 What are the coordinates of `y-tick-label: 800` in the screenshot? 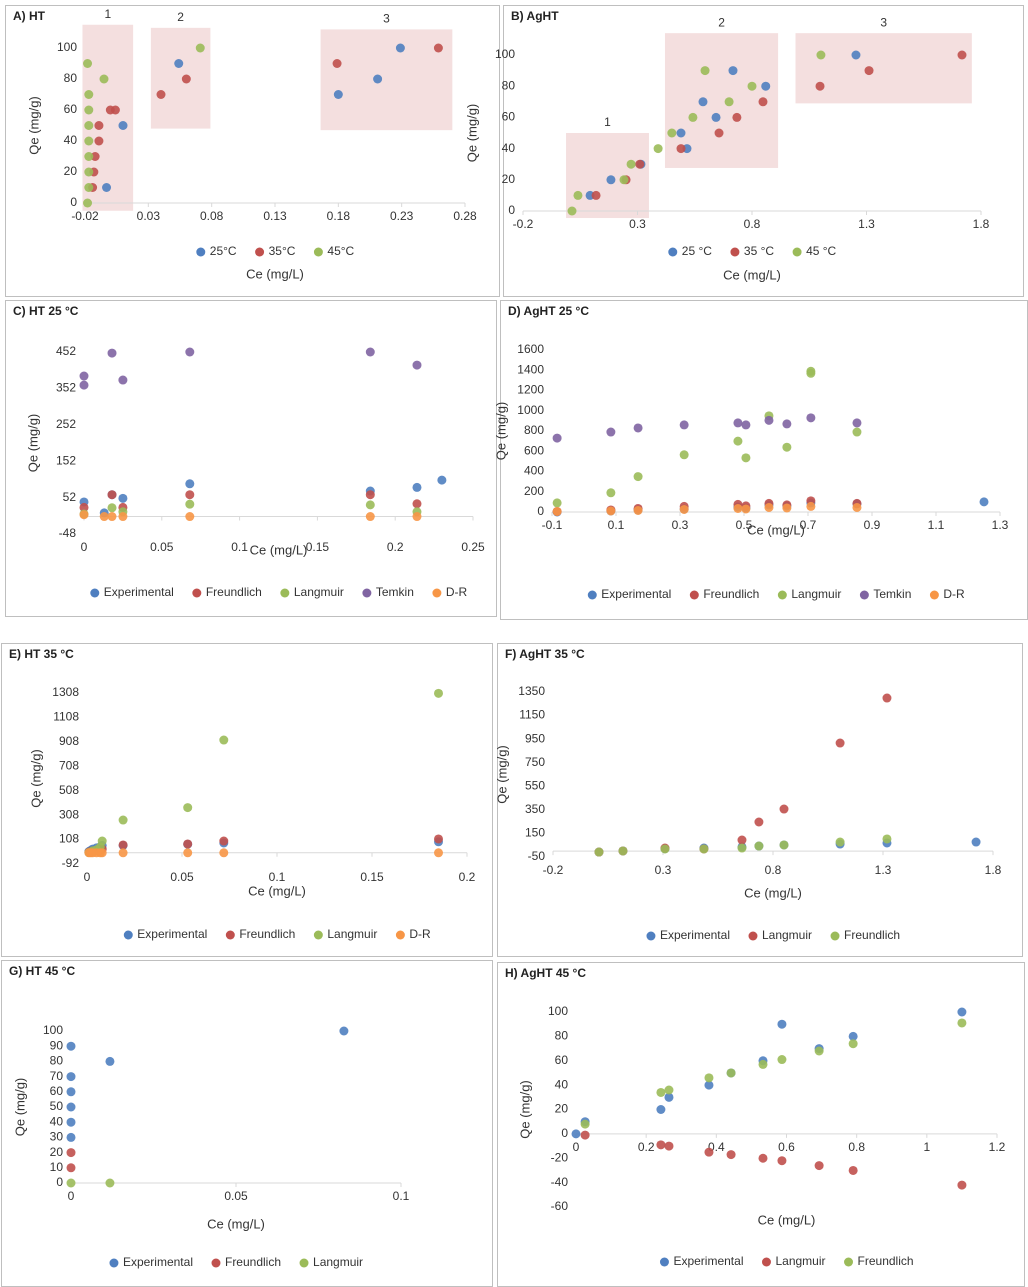 It's located at (534, 430).